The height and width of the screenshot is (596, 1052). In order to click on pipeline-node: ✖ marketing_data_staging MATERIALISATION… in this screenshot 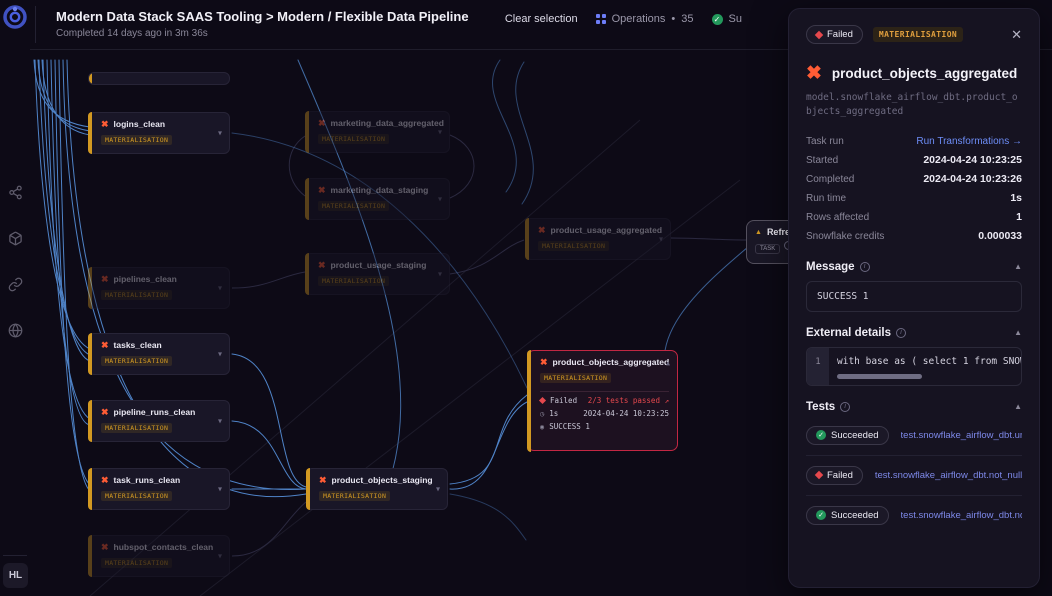, I will do `click(377, 199)`.